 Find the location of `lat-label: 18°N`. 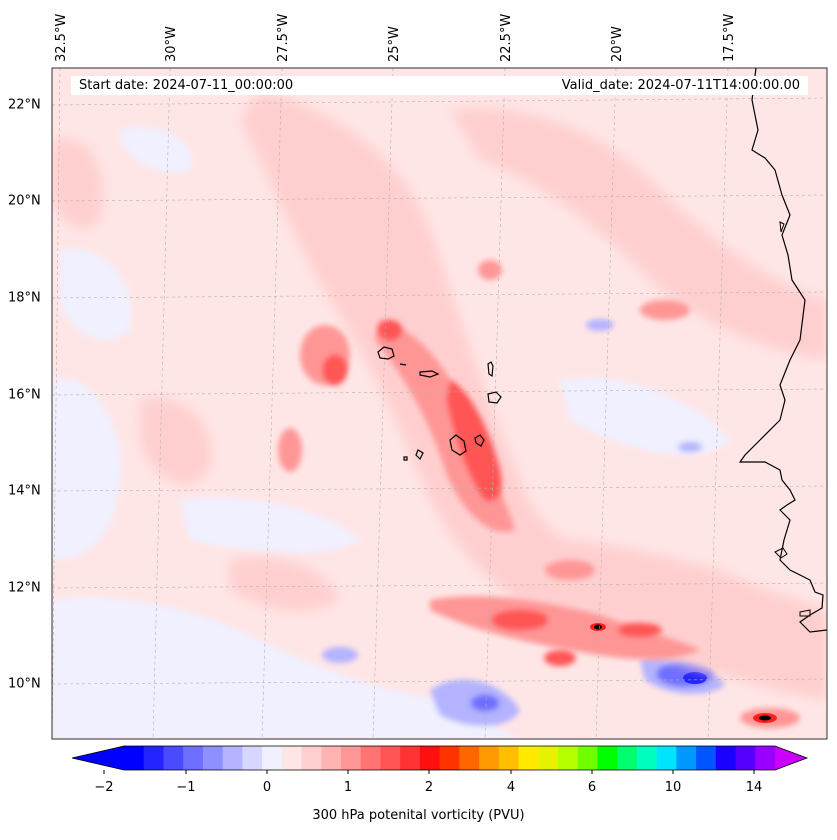

lat-label: 18°N is located at coordinates (24, 298).